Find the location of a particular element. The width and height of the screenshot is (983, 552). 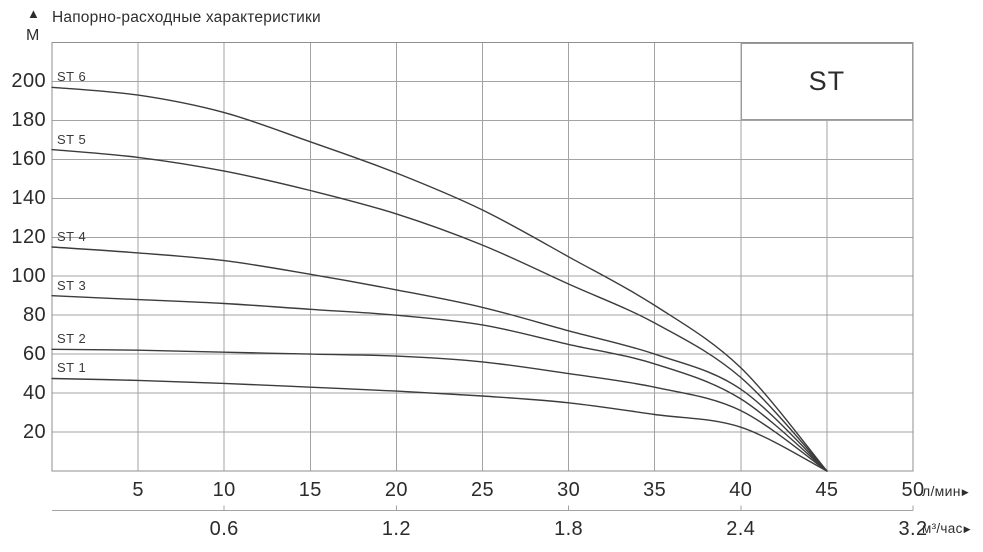

y-tick-label-200: 200 is located at coordinates (28, 81).